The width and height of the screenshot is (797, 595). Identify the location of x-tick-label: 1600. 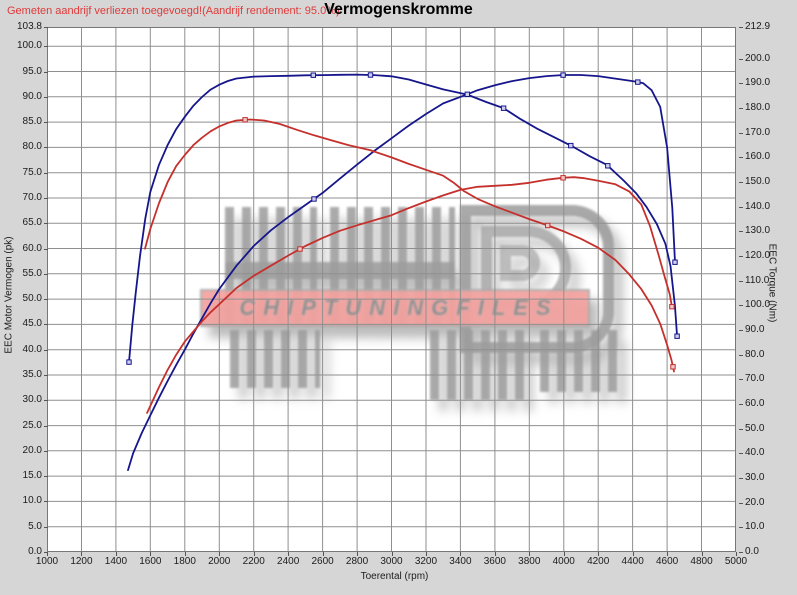
(150, 559).